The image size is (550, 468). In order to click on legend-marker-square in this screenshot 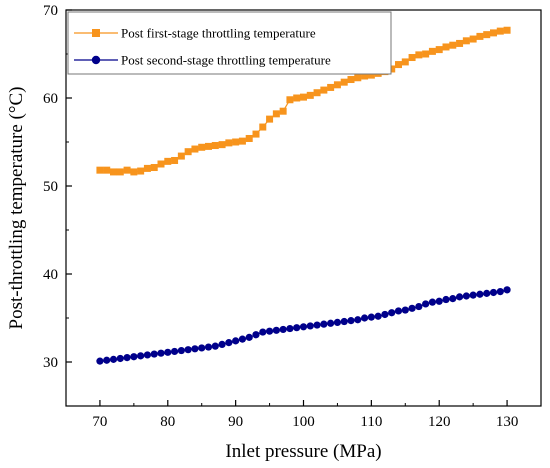, I will do `click(96, 33)`.